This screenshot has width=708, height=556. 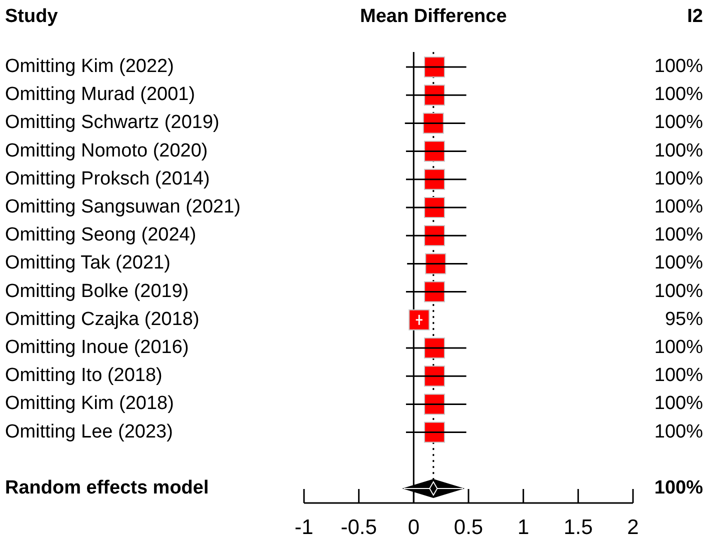 I want to click on text: I2, so click(x=695, y=17).